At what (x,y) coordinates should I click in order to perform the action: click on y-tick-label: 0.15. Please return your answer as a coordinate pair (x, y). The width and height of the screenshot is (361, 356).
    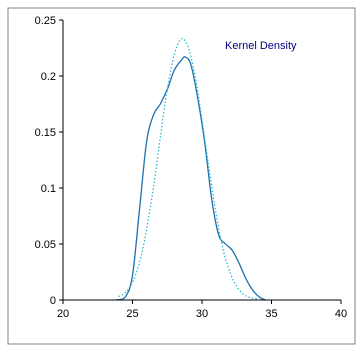
    Looking at the image, I should click on (45, 133).